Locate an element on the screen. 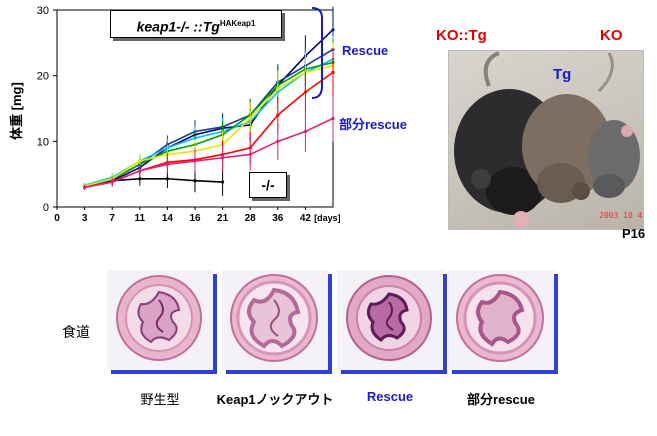 This screenshot has width=657, height=436. esophagus-section-partial-rescue is located at coordinates (500, 318).